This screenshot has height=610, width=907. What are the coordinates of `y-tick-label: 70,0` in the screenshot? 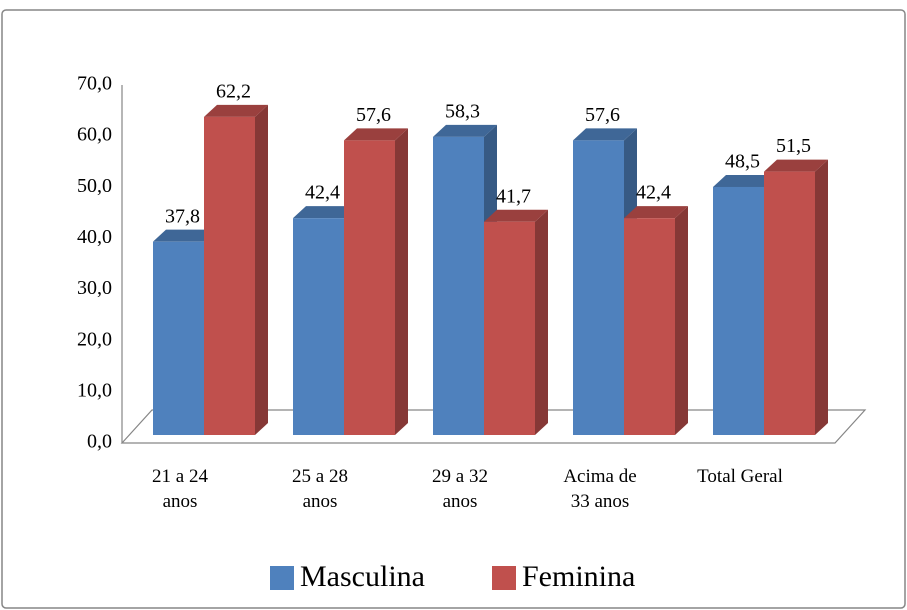 It's located at (94, 84).